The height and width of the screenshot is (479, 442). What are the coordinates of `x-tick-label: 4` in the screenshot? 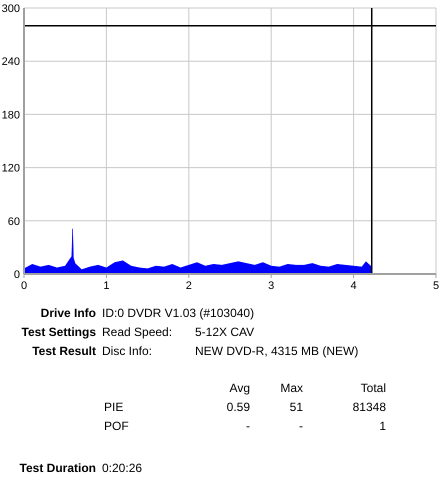 It's located at (353, 286).